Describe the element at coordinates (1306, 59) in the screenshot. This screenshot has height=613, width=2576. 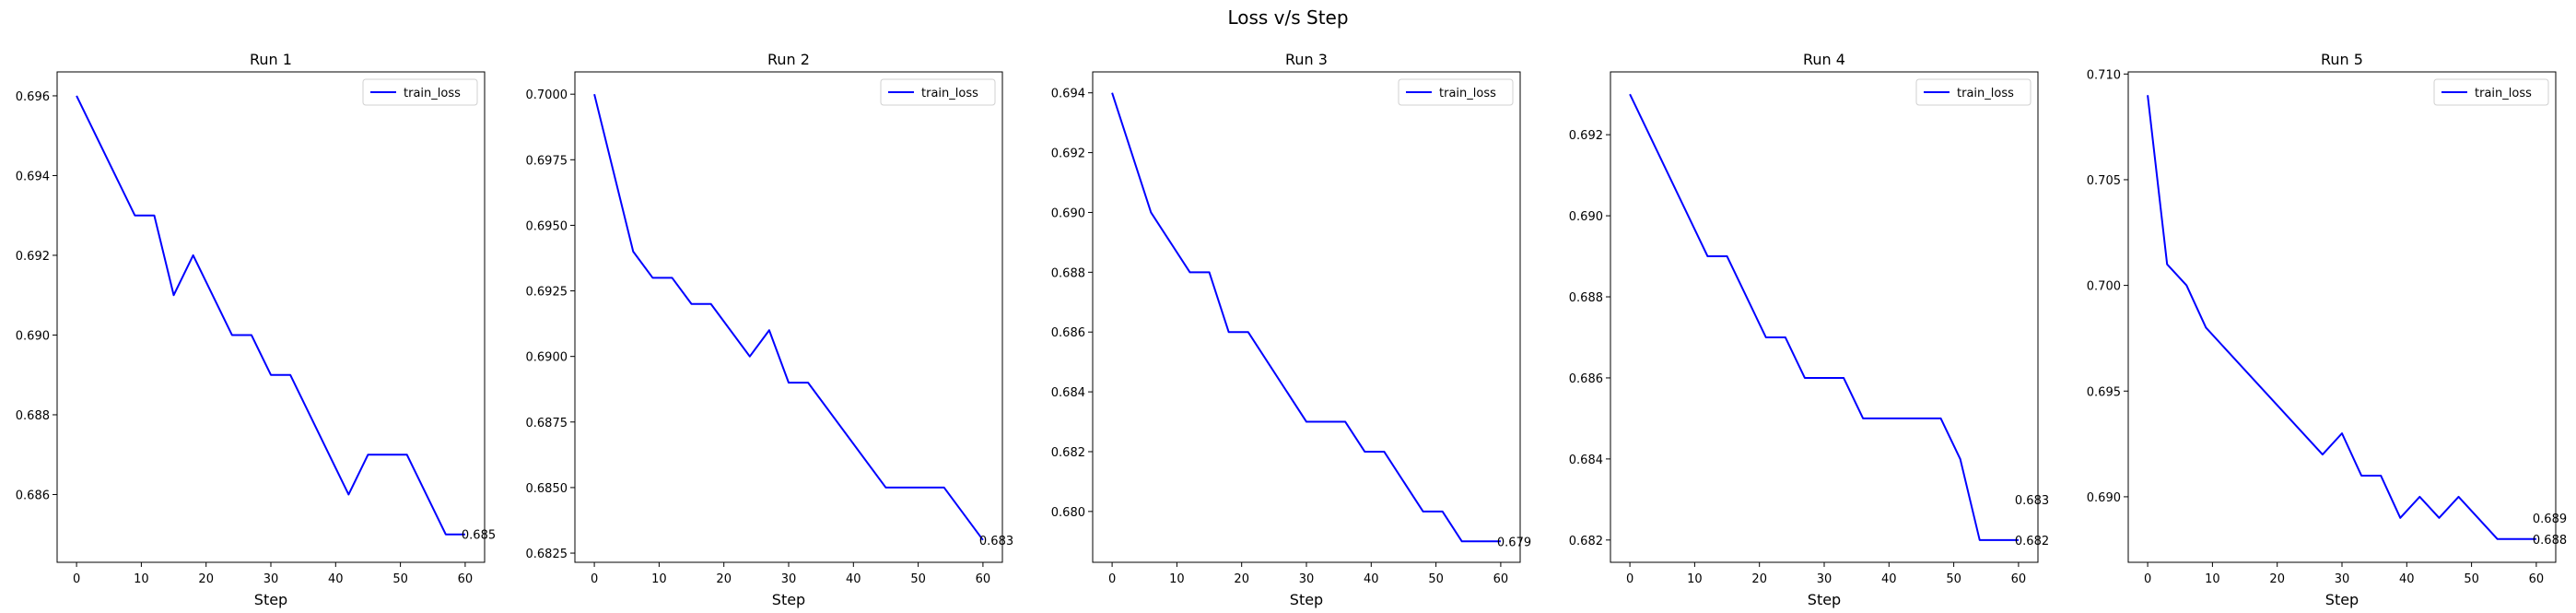
I see `chart-title: Run 3` at that location.